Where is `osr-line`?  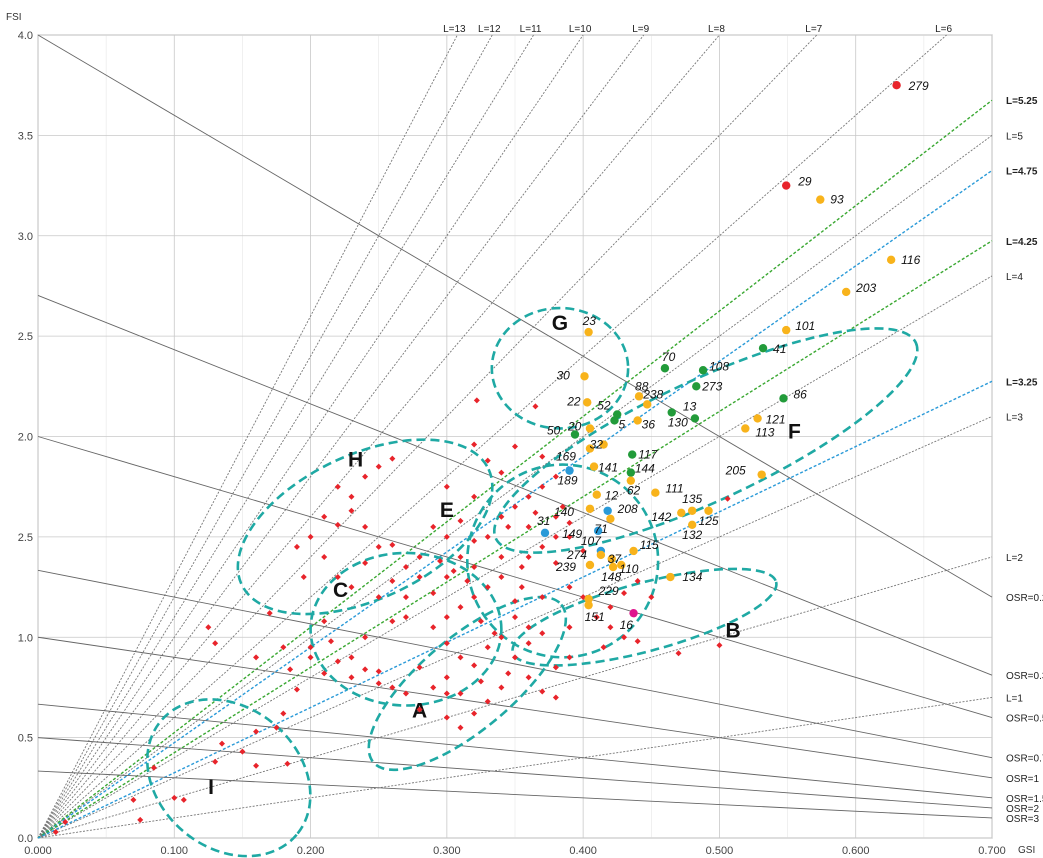 osr-line is located at coordinates (515, 773).